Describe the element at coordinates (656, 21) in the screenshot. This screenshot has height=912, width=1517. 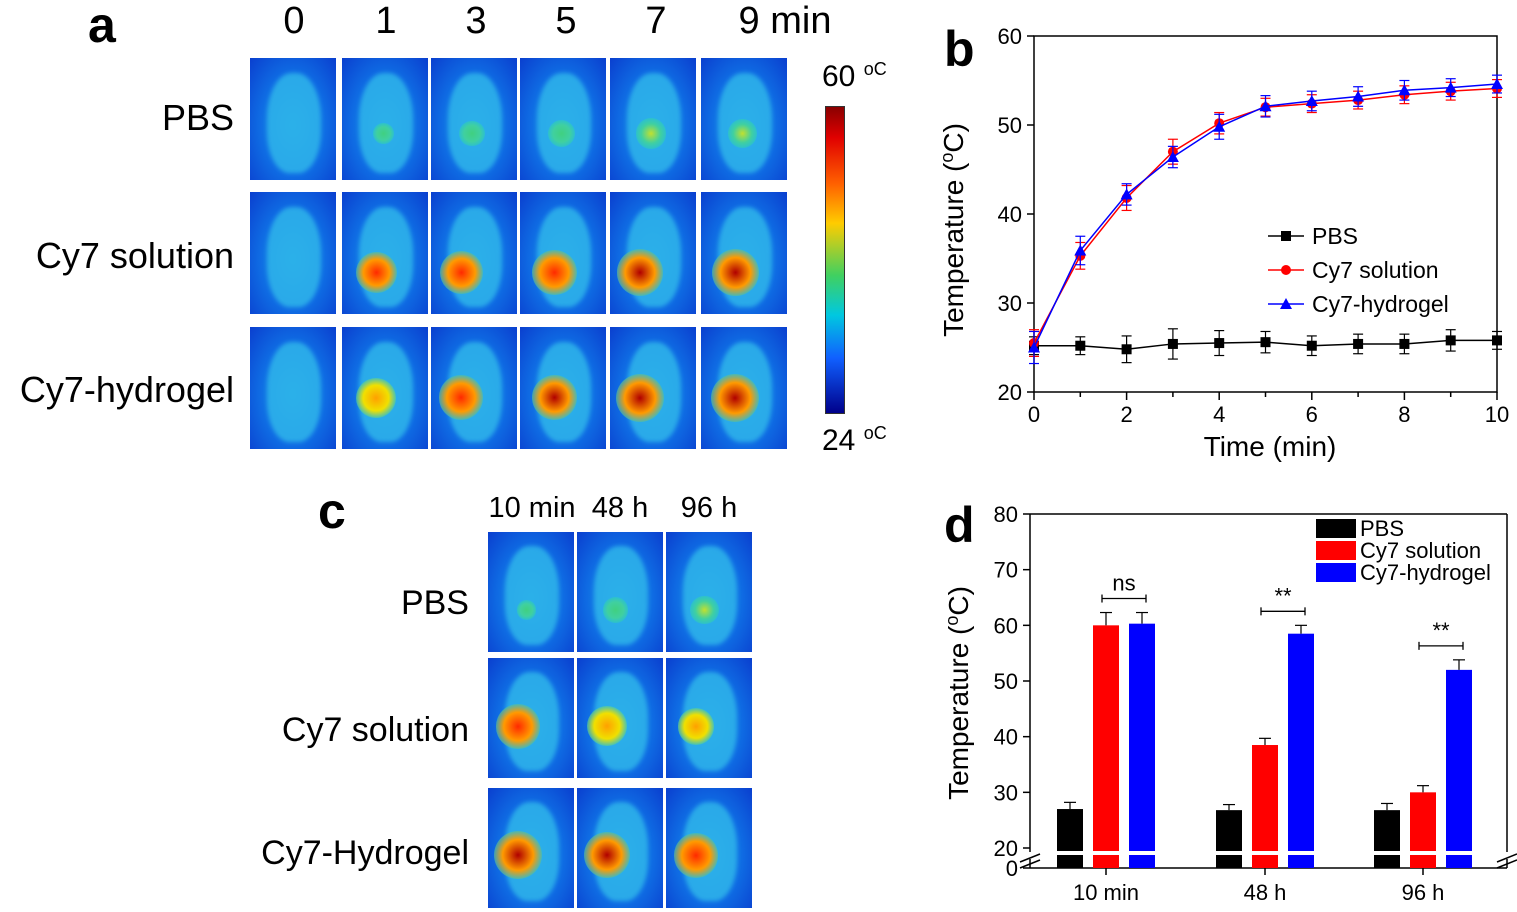
I see `time-label-4: 7` at that location.